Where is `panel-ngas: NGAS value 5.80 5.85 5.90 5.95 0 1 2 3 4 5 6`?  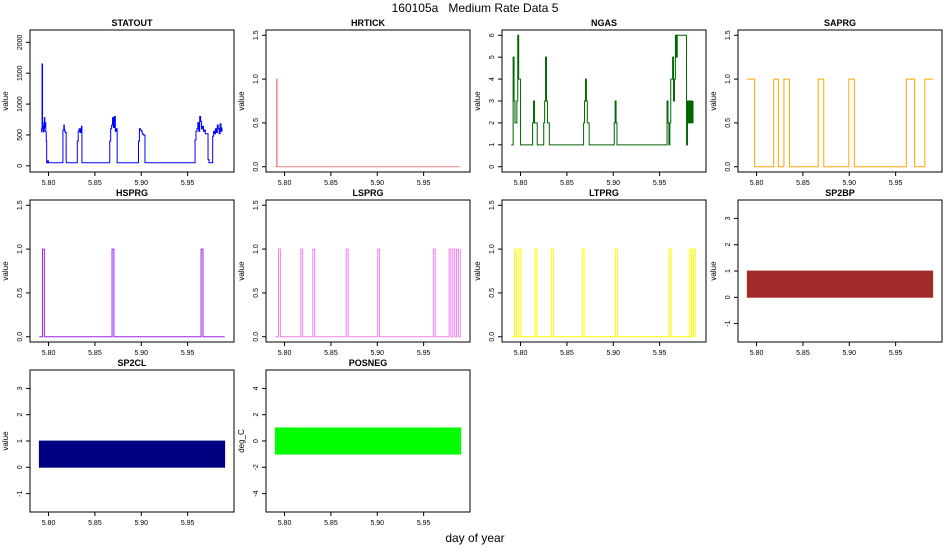
panel-ngas: NGAS value 5.80 5.85 5.90 5.95 0 1 2 3 4 5 6 is located at coordinates (590, 102).